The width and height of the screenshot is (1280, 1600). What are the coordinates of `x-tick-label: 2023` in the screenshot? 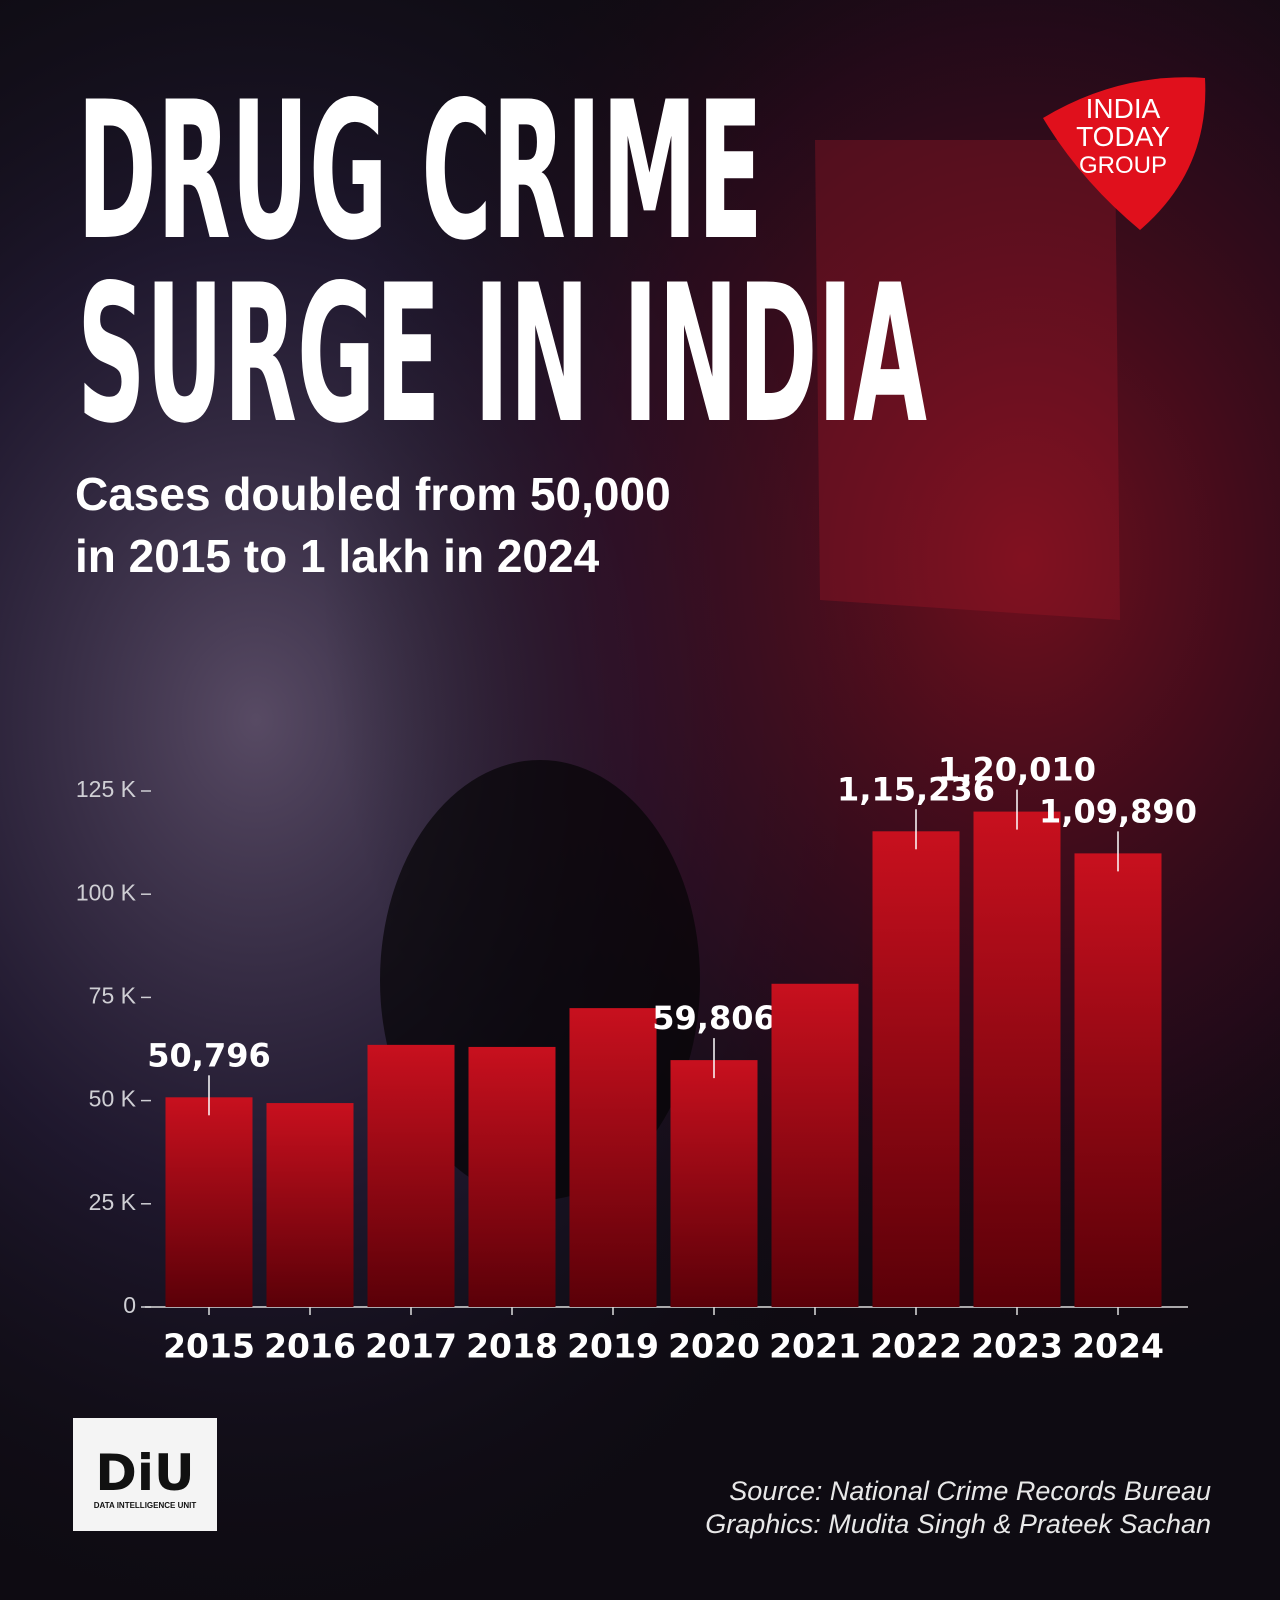 It's located at (1017, 1346).